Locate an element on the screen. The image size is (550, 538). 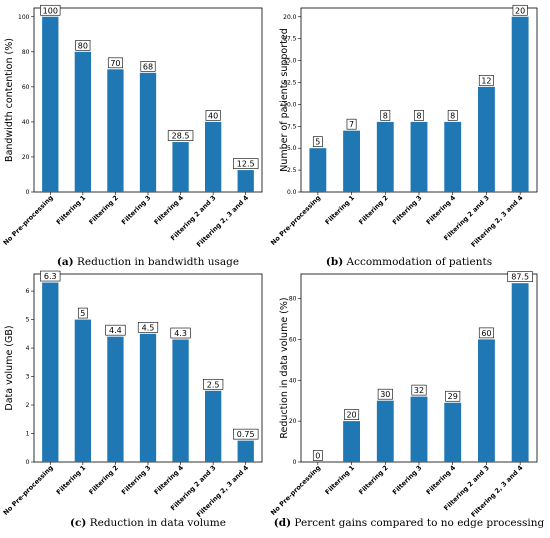
y-tick-label: 3 is located at coordinates (28, 377).